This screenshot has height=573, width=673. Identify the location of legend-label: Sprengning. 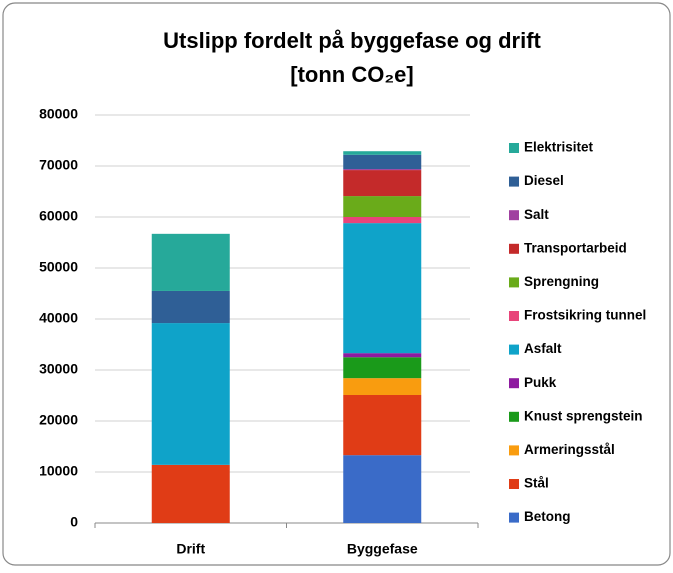
(561, 281).